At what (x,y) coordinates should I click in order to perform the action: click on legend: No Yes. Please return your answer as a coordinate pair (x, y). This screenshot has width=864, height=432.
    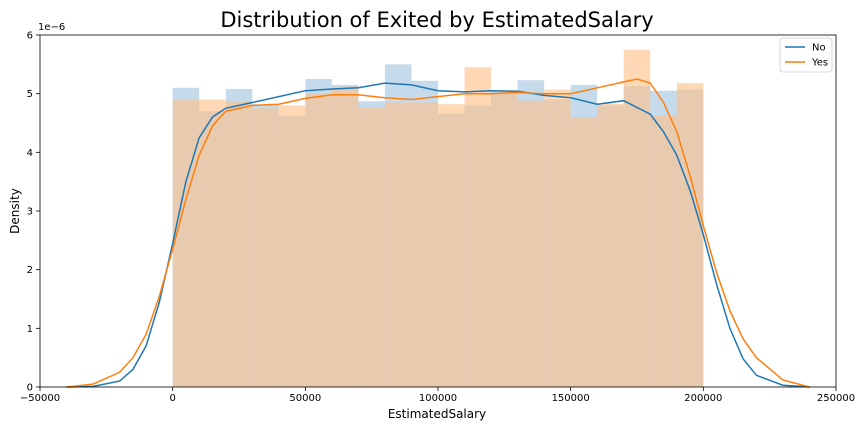
    Looking at the image, I should click on (806, 55).